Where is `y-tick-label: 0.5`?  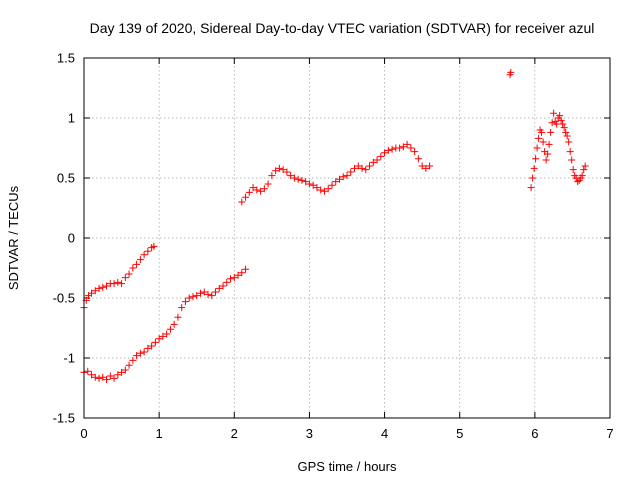
y-tick-label: 0.5 is located at coordinates (66, 178).